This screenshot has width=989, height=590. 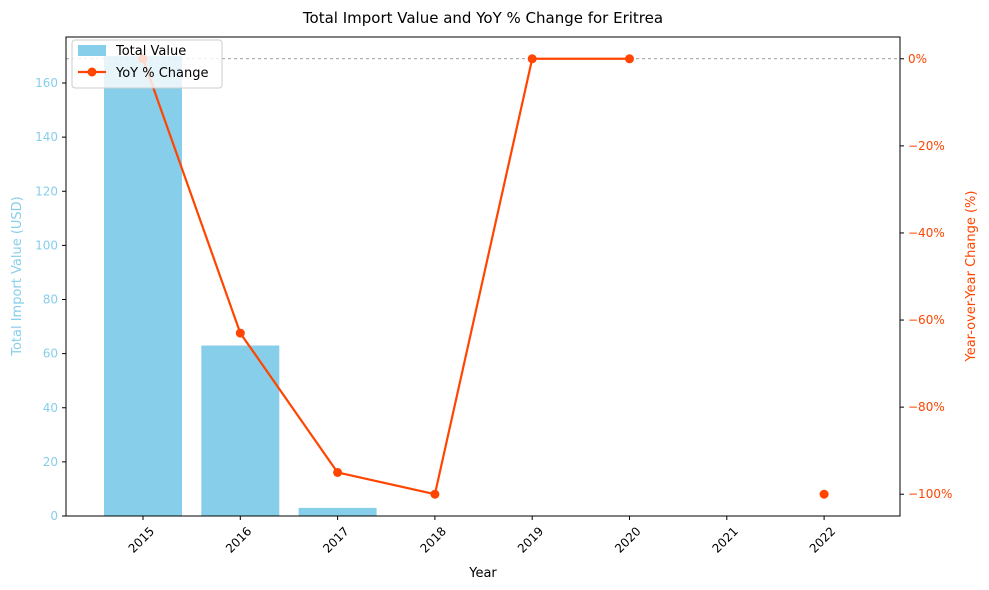 I want to click on left-tick-label: 0, so click(x=54, y=516).